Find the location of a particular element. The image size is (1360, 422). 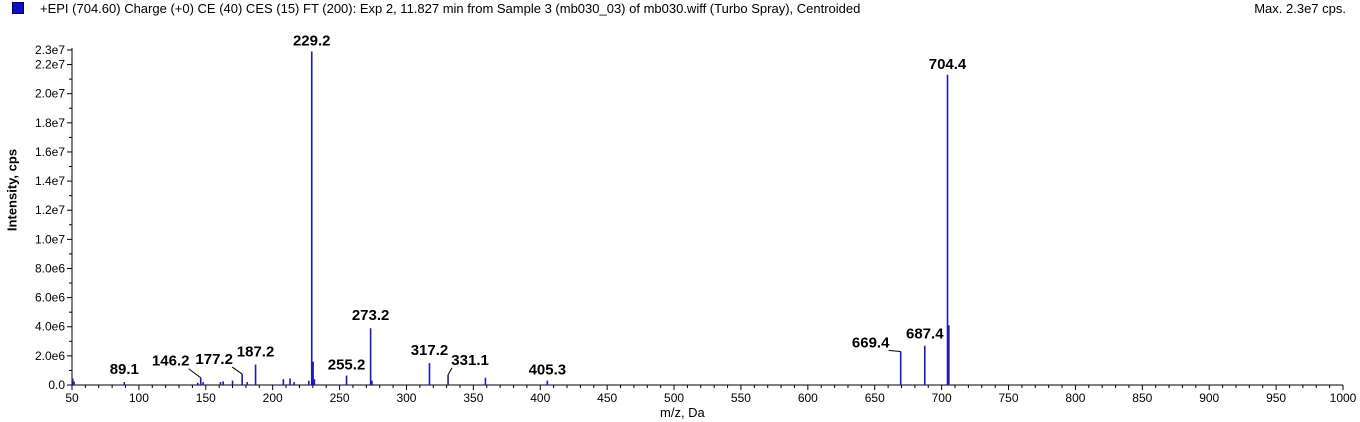

x-tick-label: 150 is located at coordinates (206, 398).